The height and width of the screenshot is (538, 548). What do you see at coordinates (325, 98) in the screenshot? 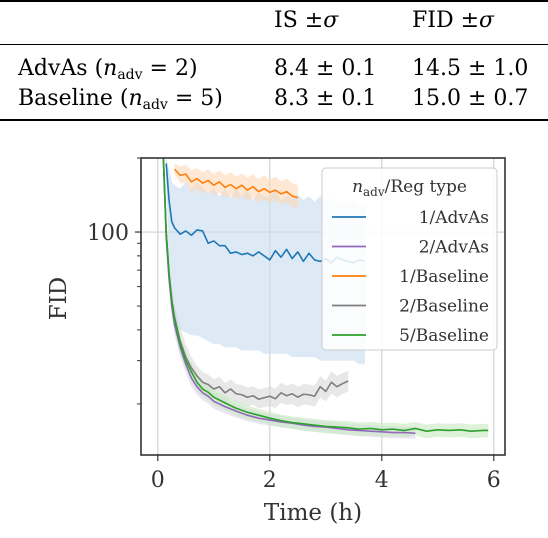
I see `row-baseline-is: 8.3 ± 0.1` at bounding box center [325, 98].